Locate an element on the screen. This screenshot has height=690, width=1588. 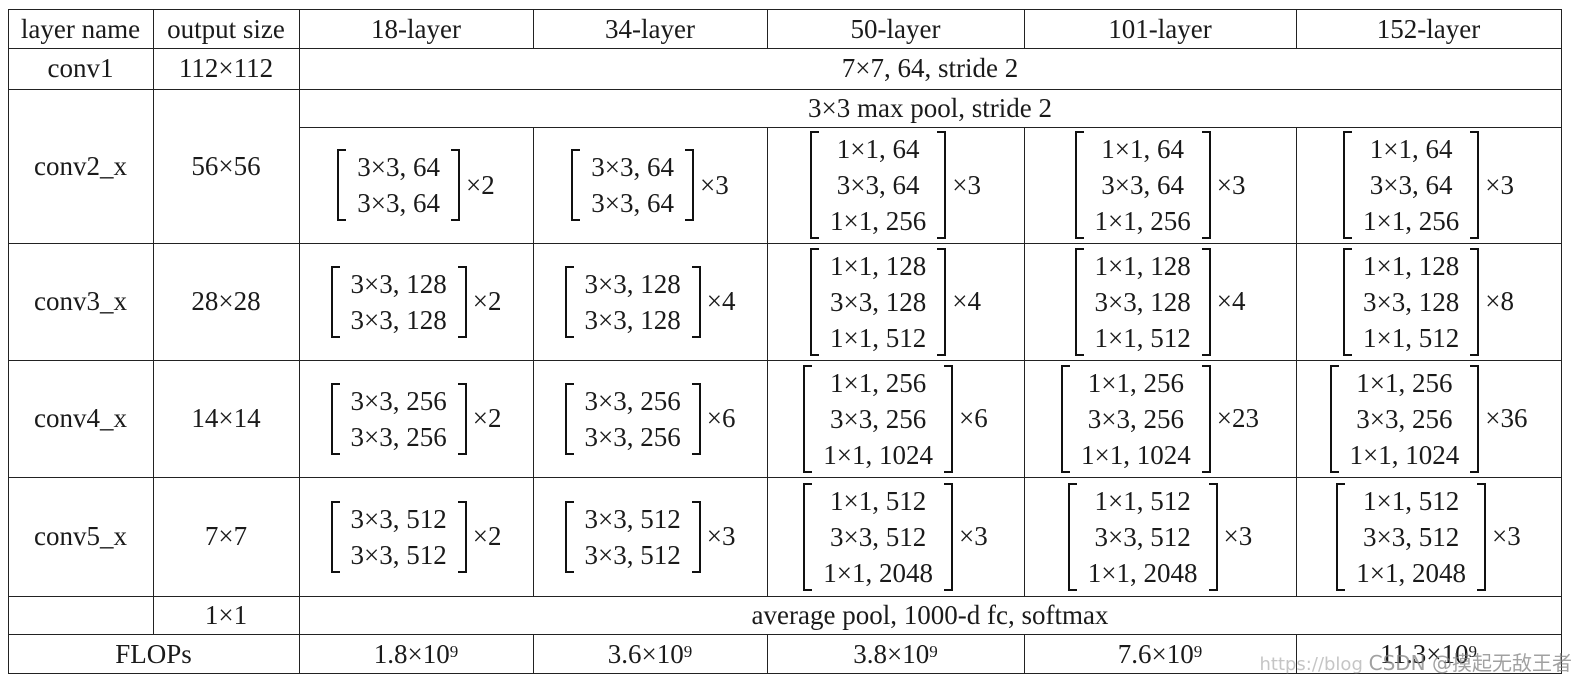
conv3-50-bracket: 1×1, 128 3×3, 128 1×1, 512 is located at coordinates (878, 301).